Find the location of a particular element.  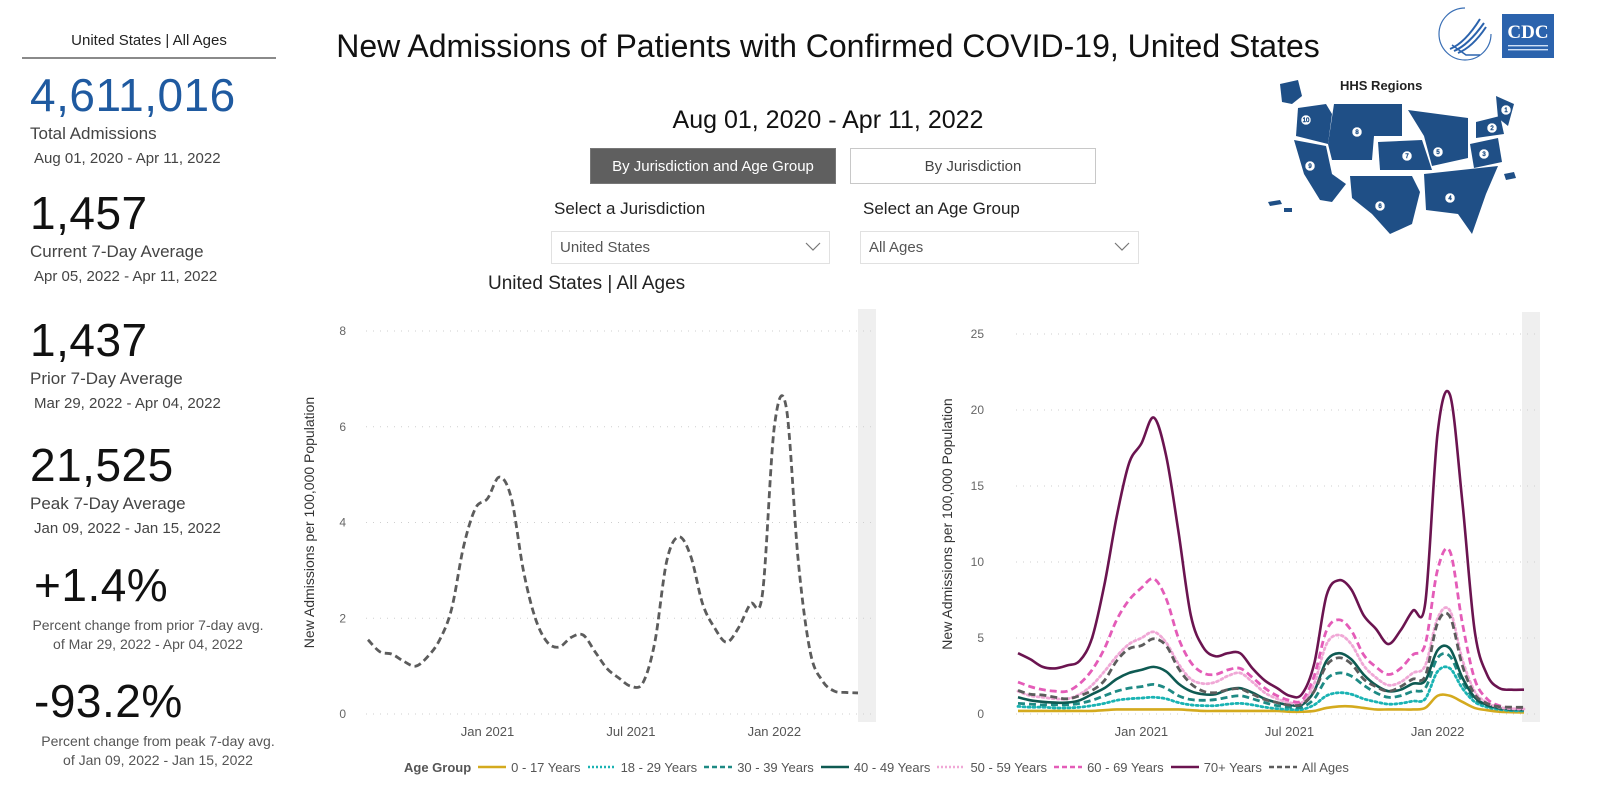

series-line-age-70-plus is located at coordinates (1271, 544).